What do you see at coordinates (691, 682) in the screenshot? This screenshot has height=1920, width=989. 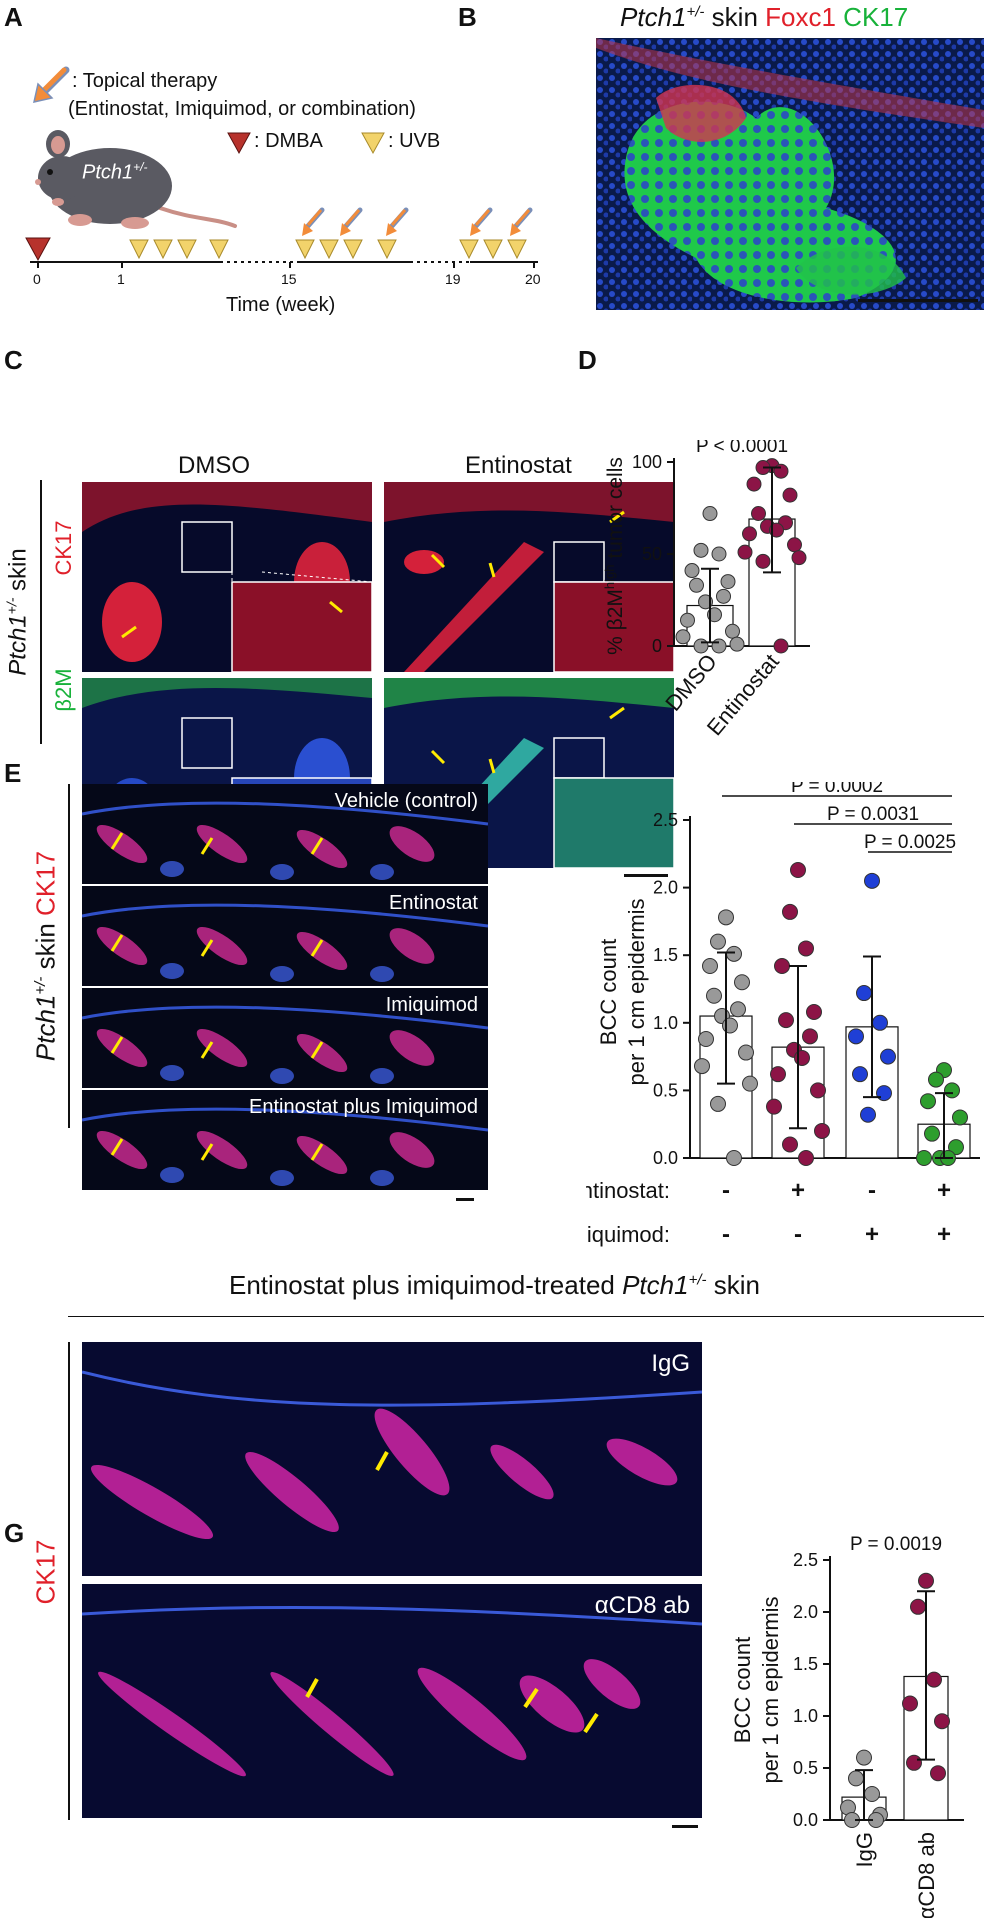 I see `x-tick-label-d-0: DMSO` at bounding box center [691, 682].